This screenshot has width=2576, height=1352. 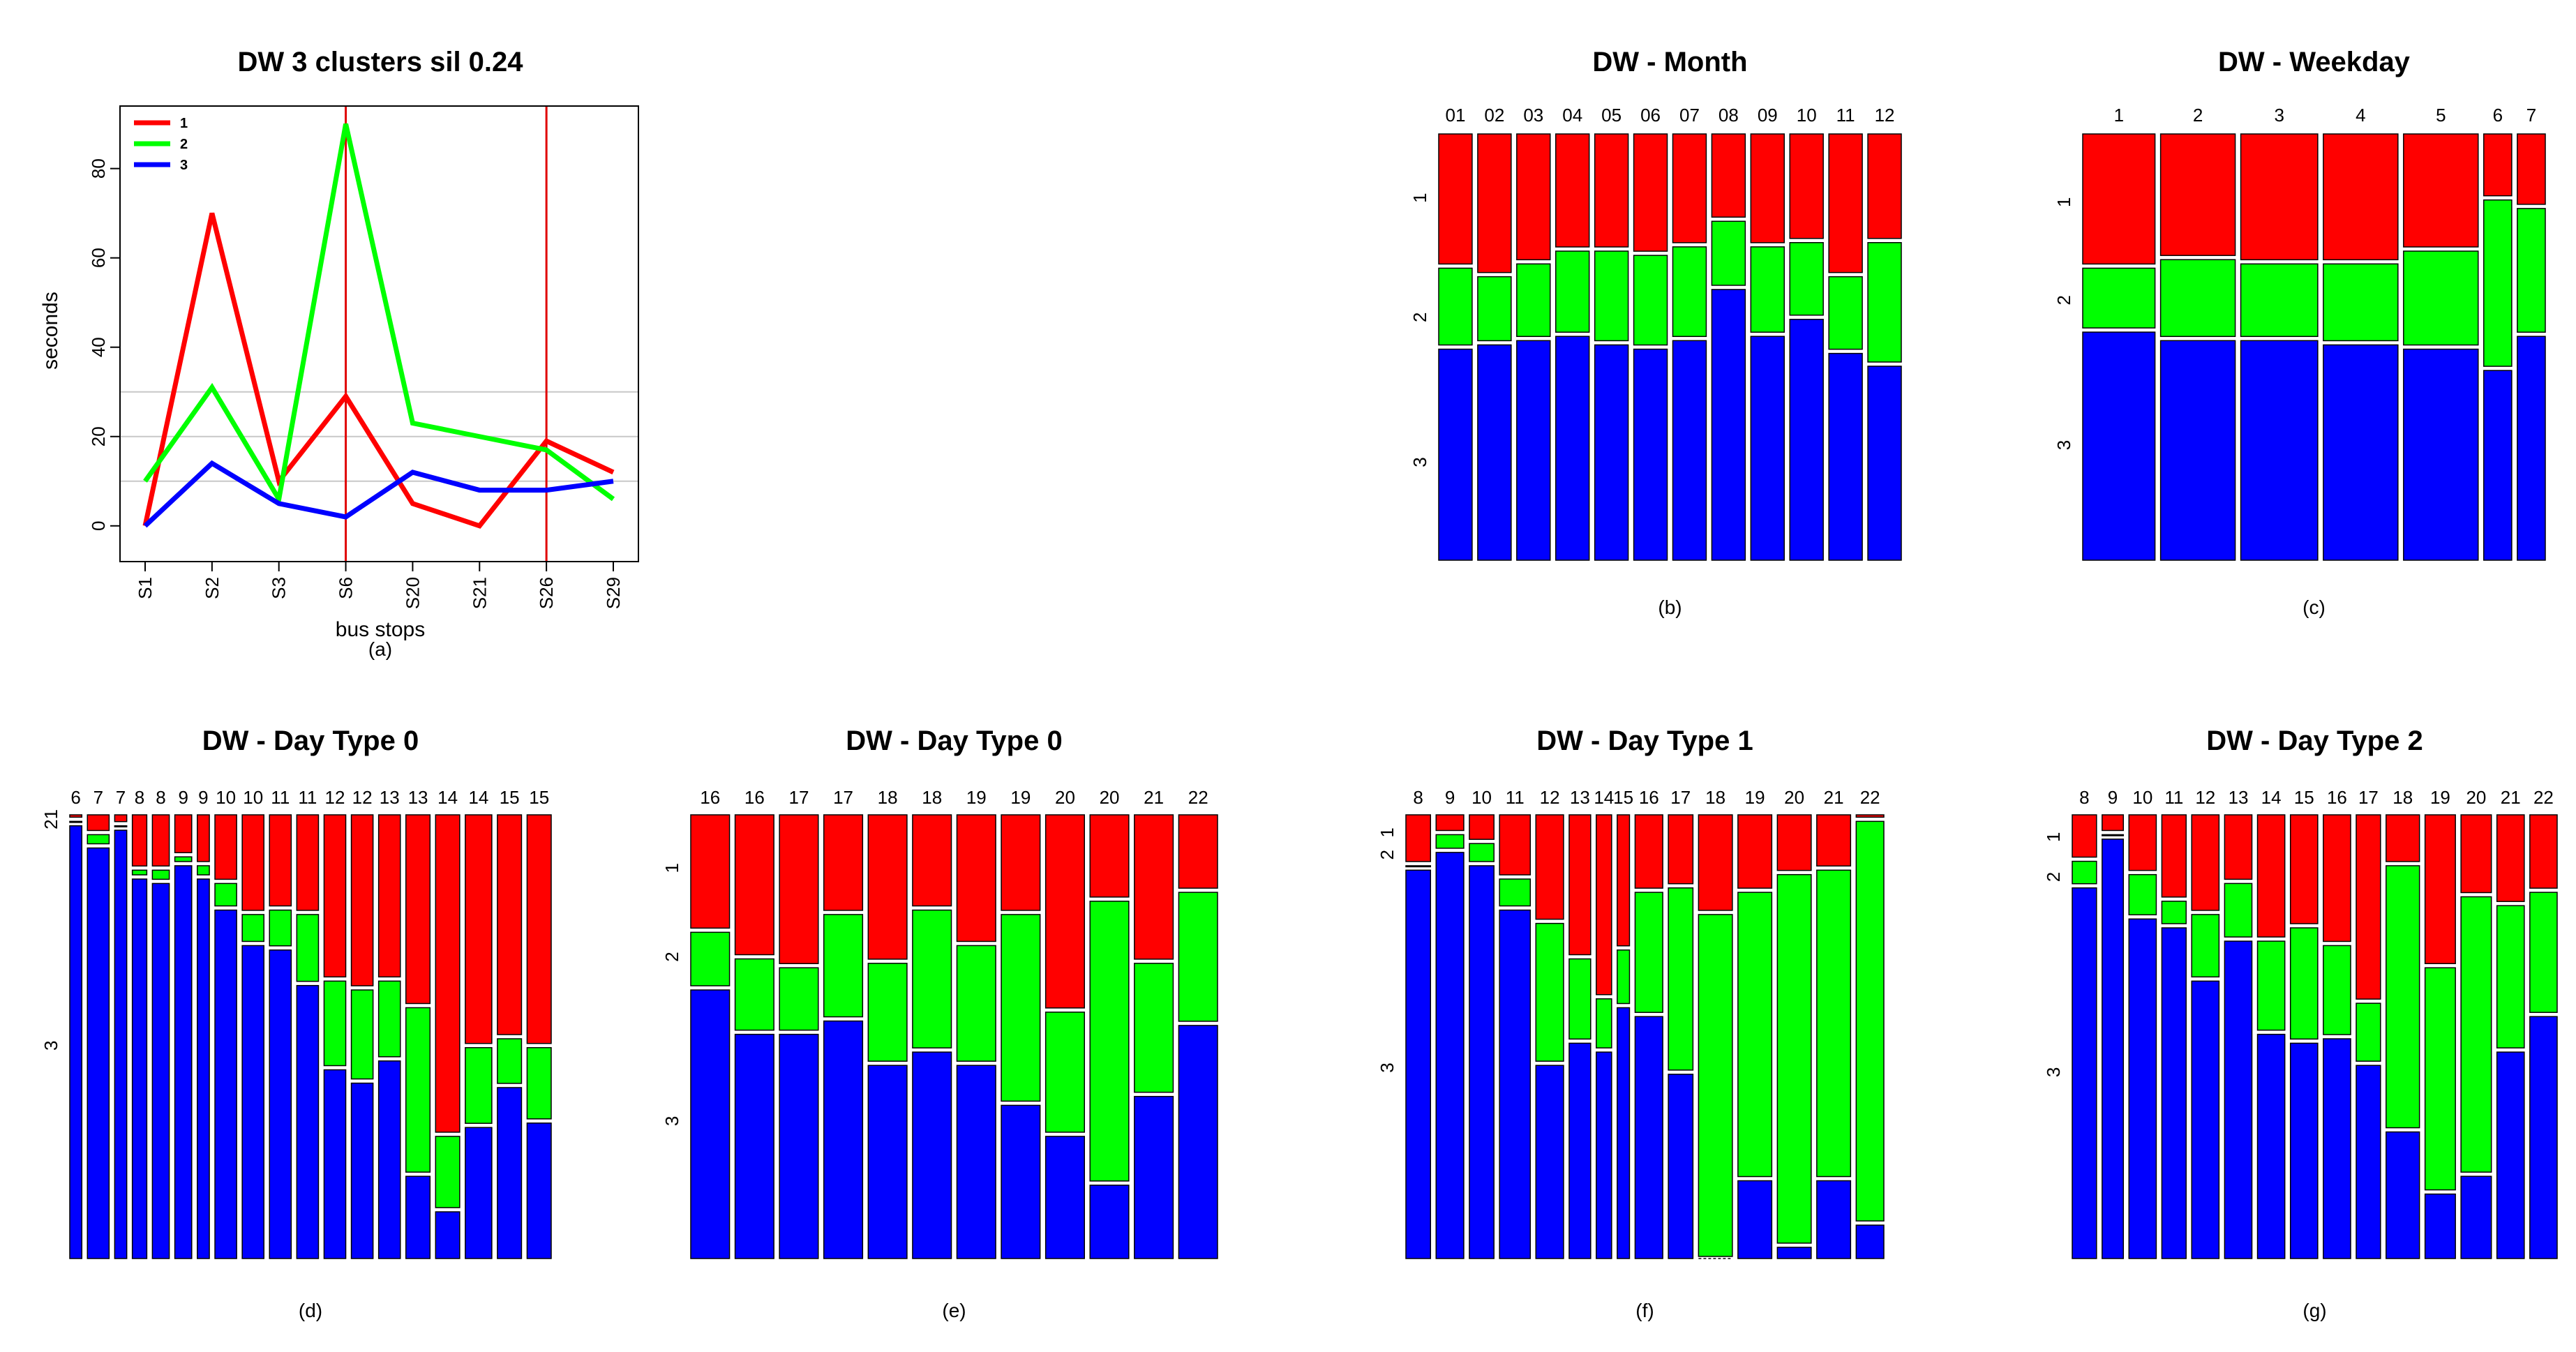 What do you see at coordinates (335, 797) in the screenshot?
I see `column-label: 12` at bounding box center [335, 797].